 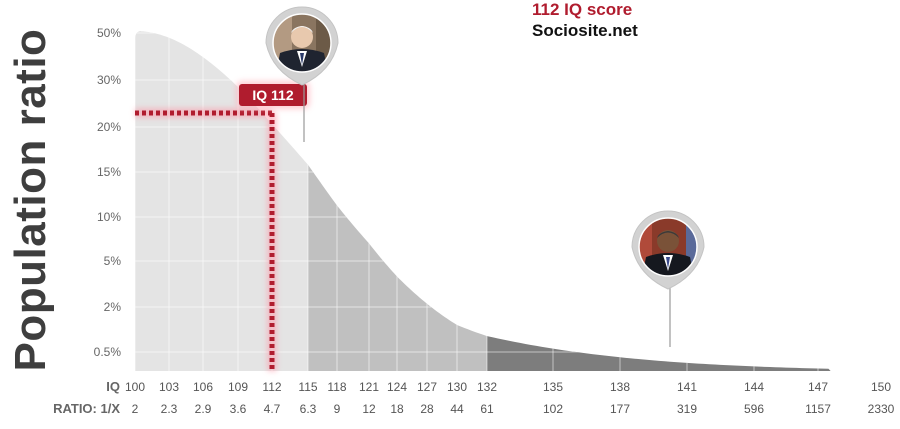 What do you see at coordinates (397, 409) in the screenshot?
I see `ratio-tick-label: 18` at bounding box center [397, 409].